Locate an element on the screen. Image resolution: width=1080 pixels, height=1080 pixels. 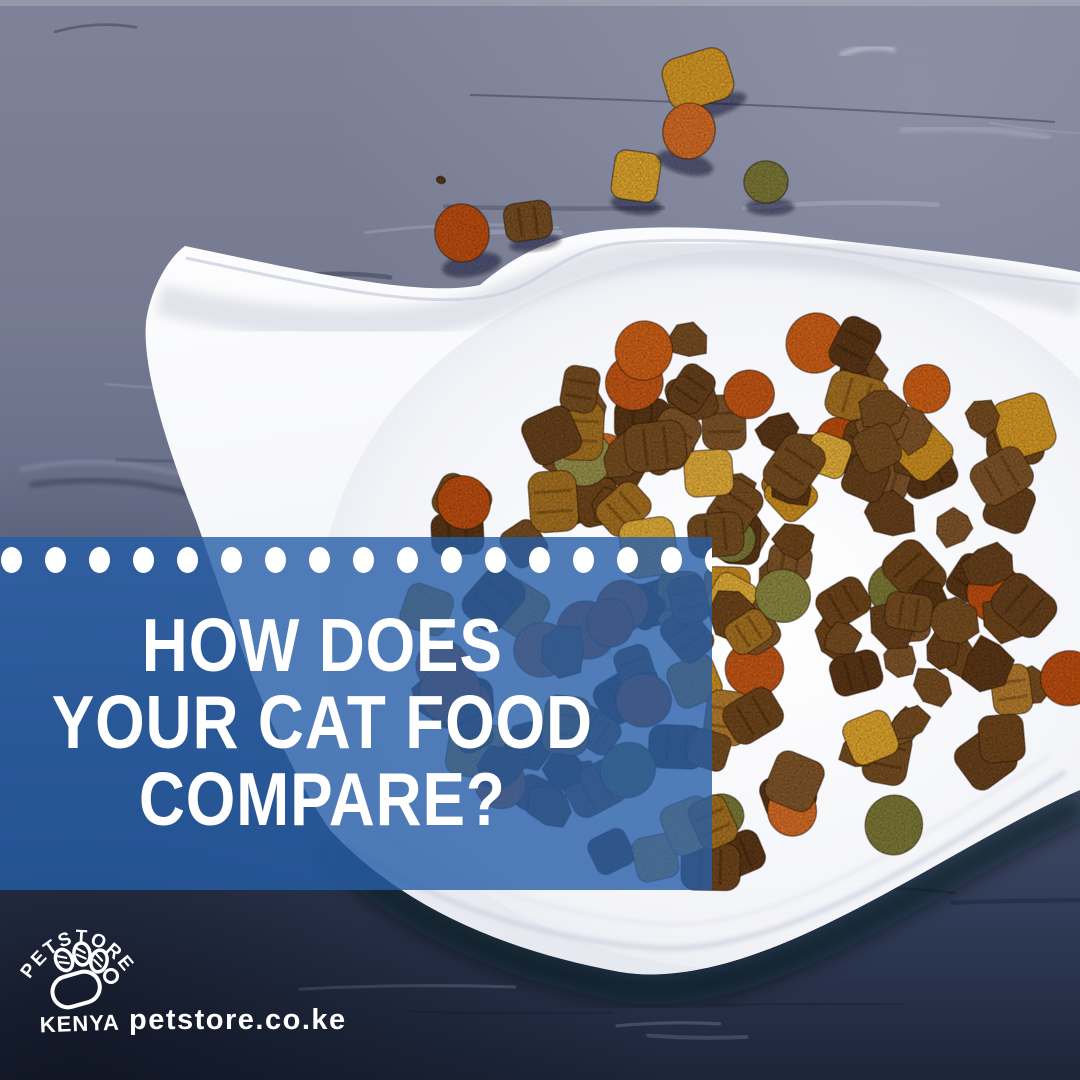
scattered-kibble is located at coordinates (614, 162).